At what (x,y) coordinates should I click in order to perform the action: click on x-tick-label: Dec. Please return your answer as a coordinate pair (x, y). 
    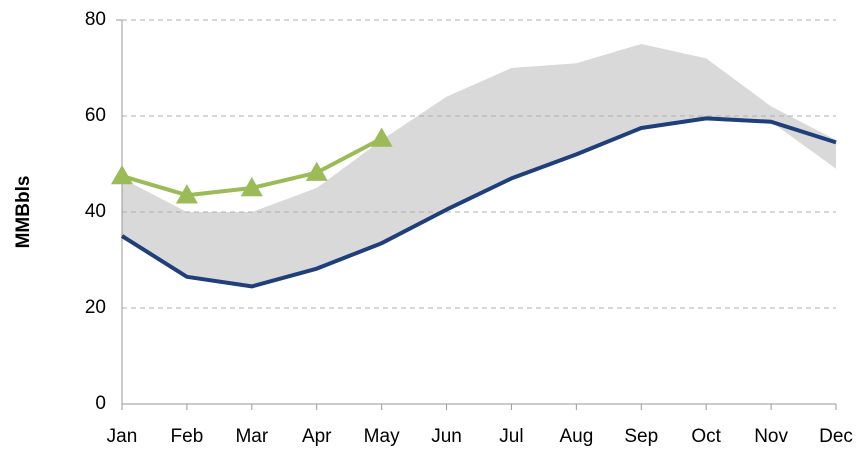
    Looking at the image, I should click on (836, 436).